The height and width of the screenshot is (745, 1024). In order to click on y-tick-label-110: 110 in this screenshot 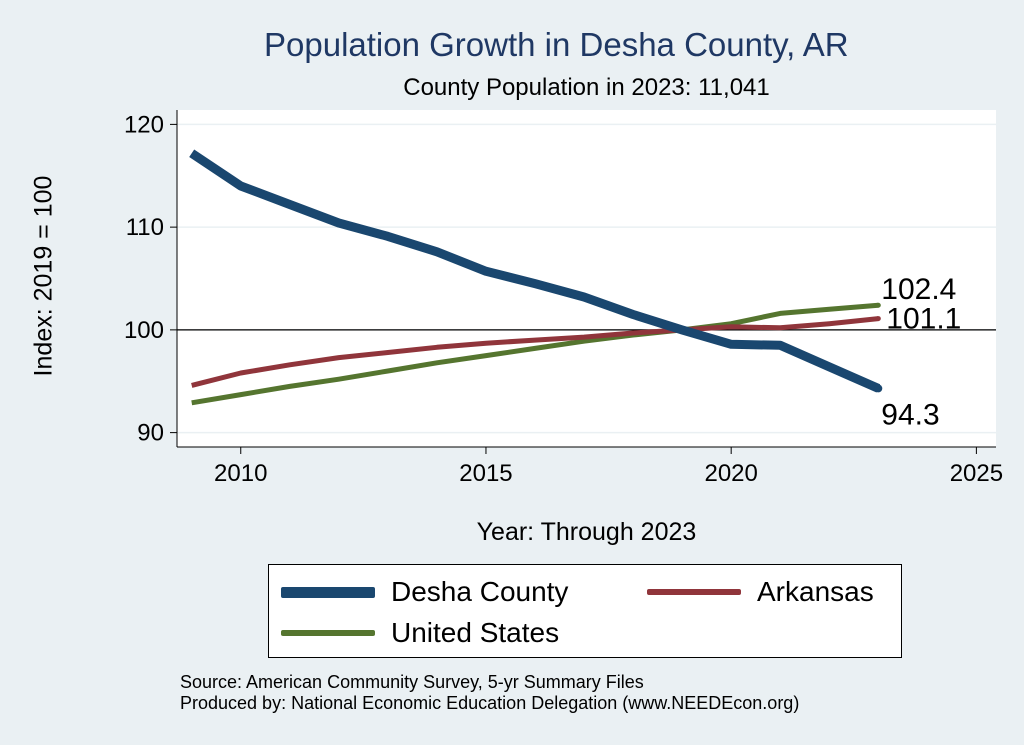, I will do `click(145, 227)`.